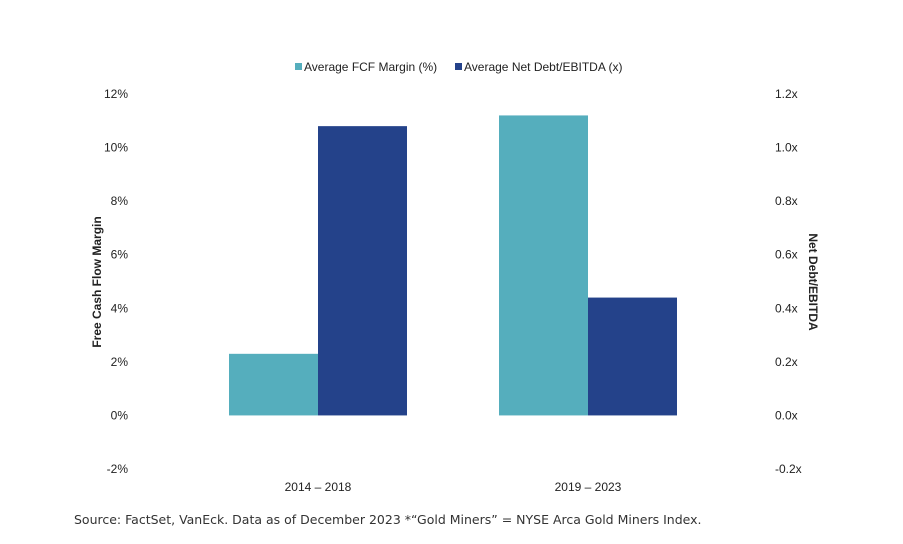 The image size is (903, 544). I want to click on right-axis-title: Net Debt/EBITDA, so click(813, 282).